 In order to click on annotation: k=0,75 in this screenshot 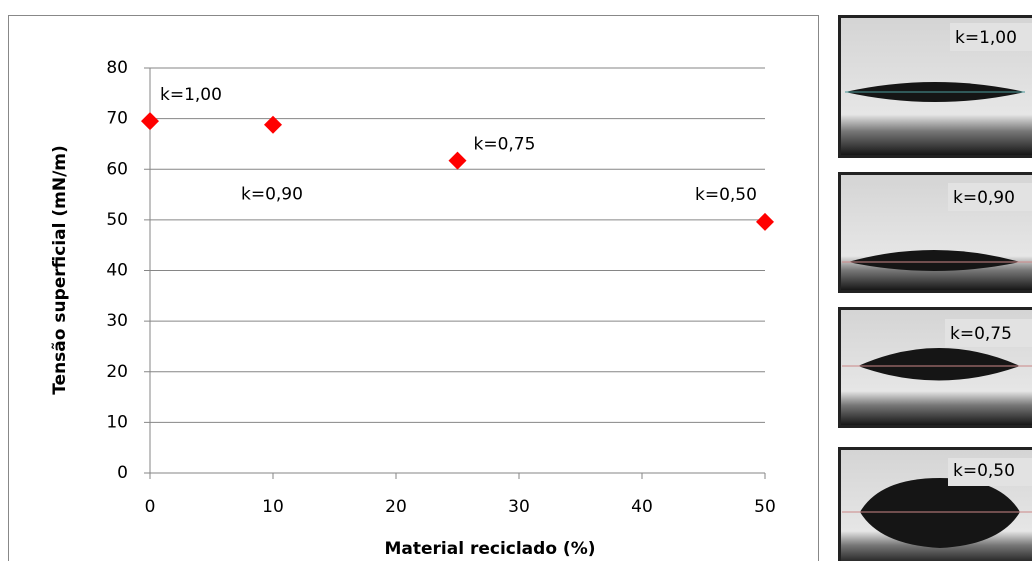, I will do `click(505, 145)`.